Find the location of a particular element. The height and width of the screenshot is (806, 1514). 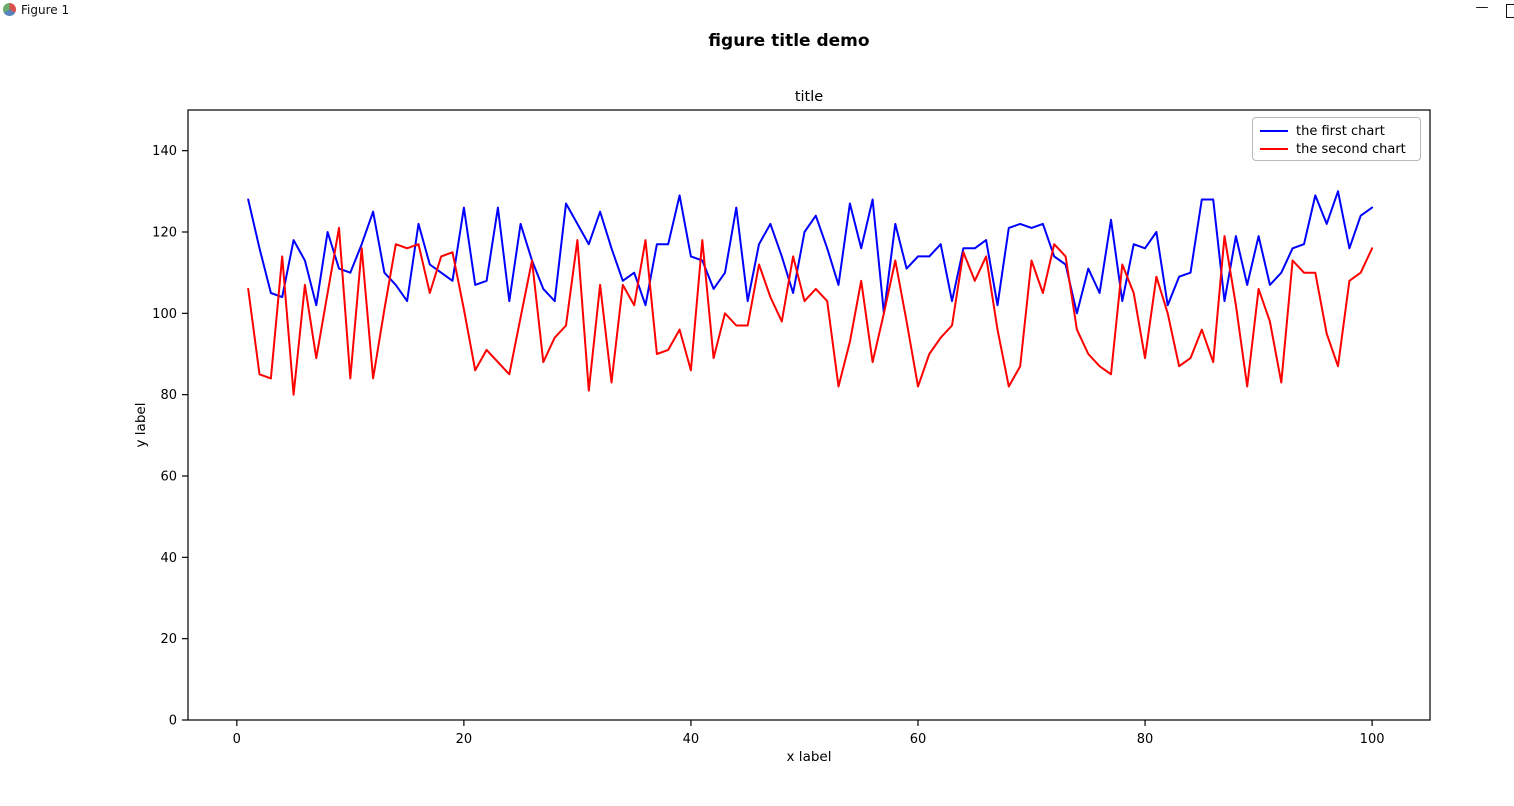

y-tick-label: 80 is located at coordinates (168, 395).